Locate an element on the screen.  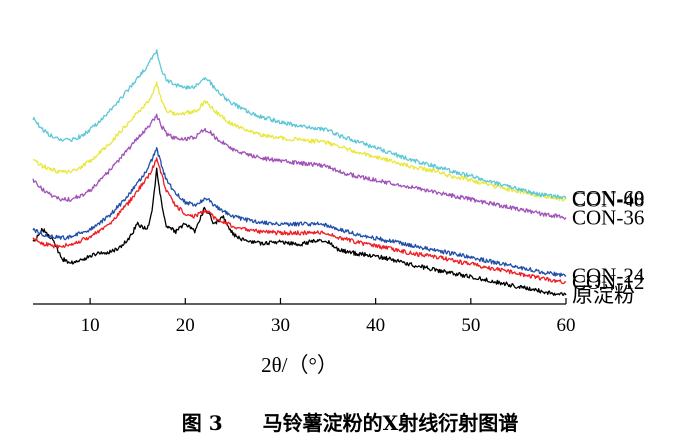
x-ticks-group: 10 20 30 40 50 60 is located at coordinates (328, 317).